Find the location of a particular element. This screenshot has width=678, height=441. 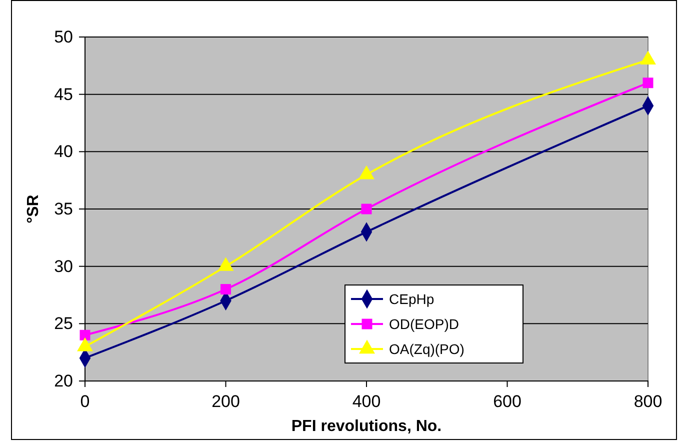

legend-label: OA(Zq)(PO) is located at coordinates (426, 349).